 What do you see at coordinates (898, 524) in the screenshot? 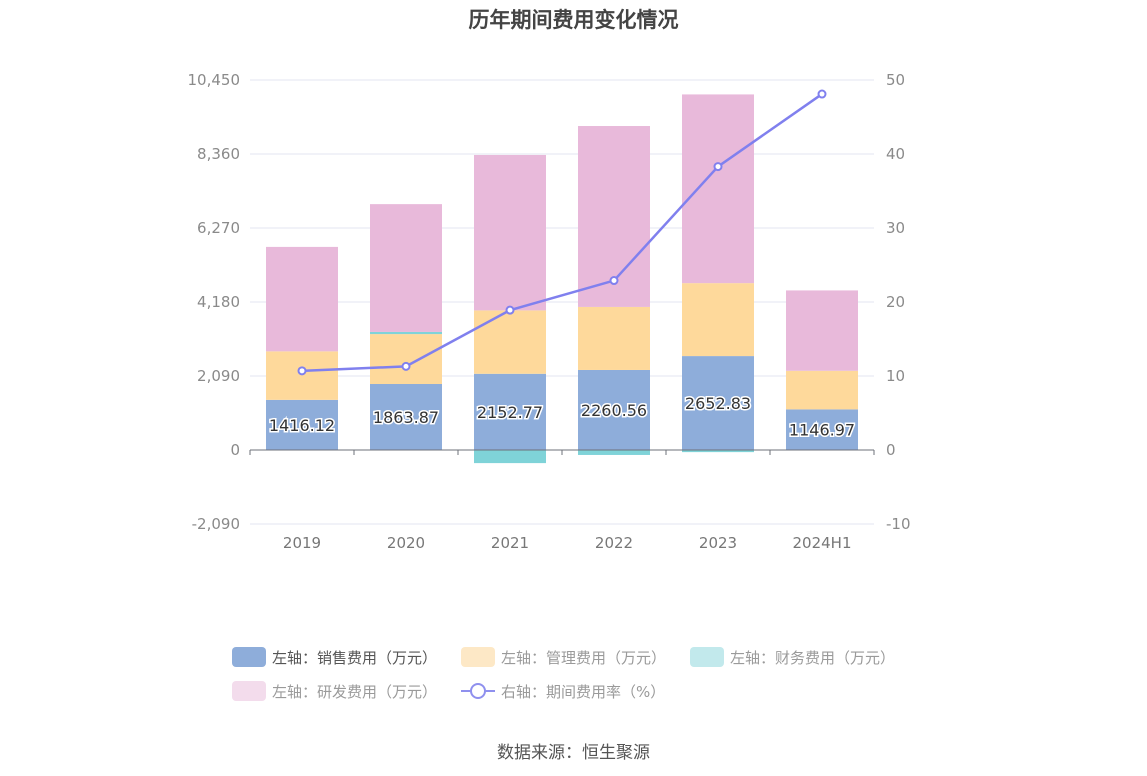
I see `right-axis-tick-label: -10` at bounding box center [898, 524].